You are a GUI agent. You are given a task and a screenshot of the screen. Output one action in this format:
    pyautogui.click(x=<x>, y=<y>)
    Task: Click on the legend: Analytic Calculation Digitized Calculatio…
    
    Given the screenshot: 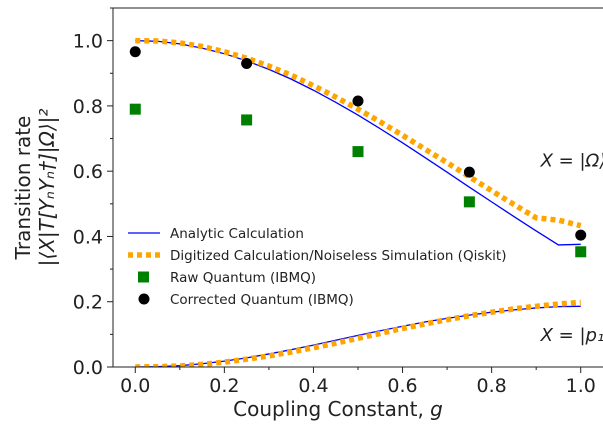 What is the action you would take?
    pyautogui.click(x=317, y=267)
    